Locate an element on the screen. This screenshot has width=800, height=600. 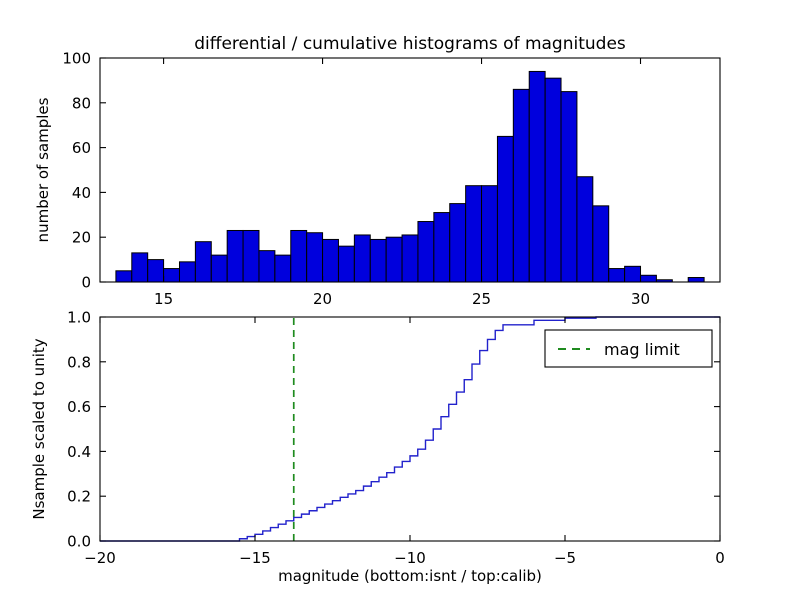
y-tick-label: 60 is located at coordinates (81, 148).